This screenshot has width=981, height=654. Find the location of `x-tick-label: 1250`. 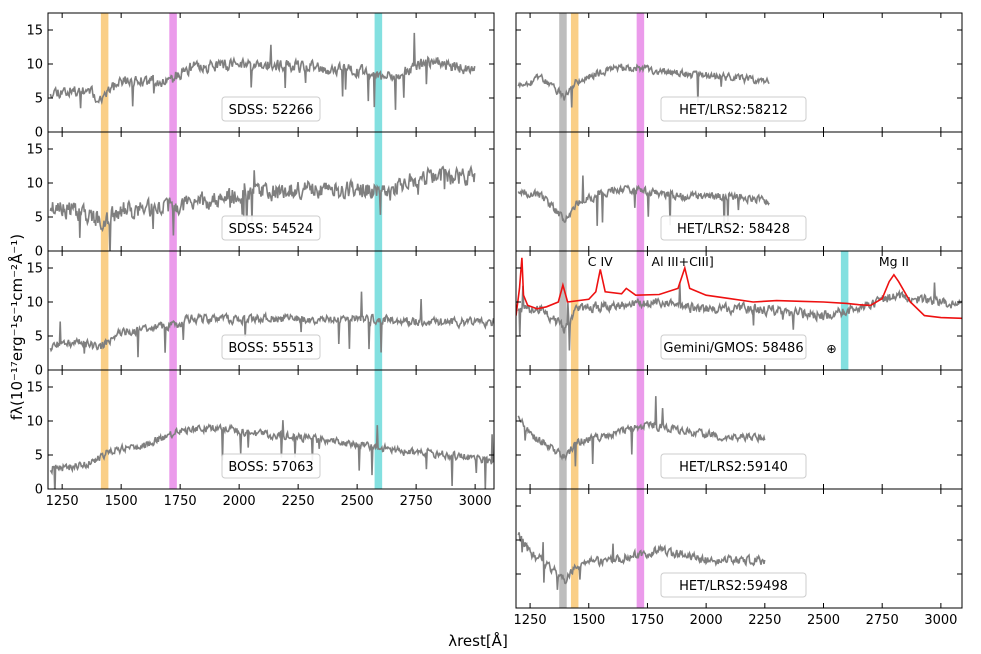

x-tick-label: 1250 is located at coordinates (62, 501).